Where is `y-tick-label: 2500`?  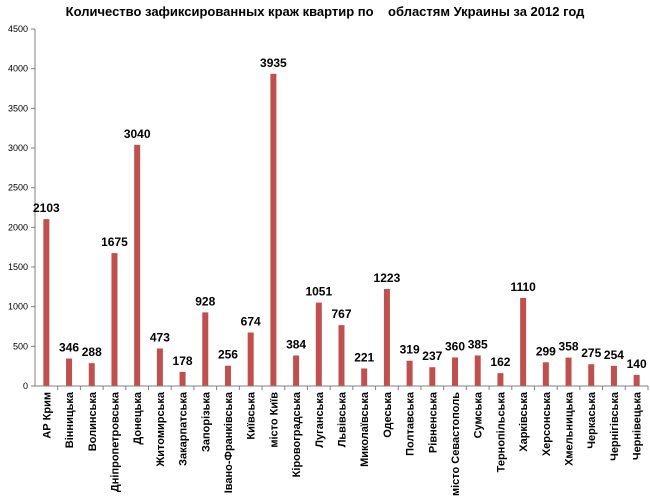
y-tick-label: 2500 is located at coordinates (18, 188).